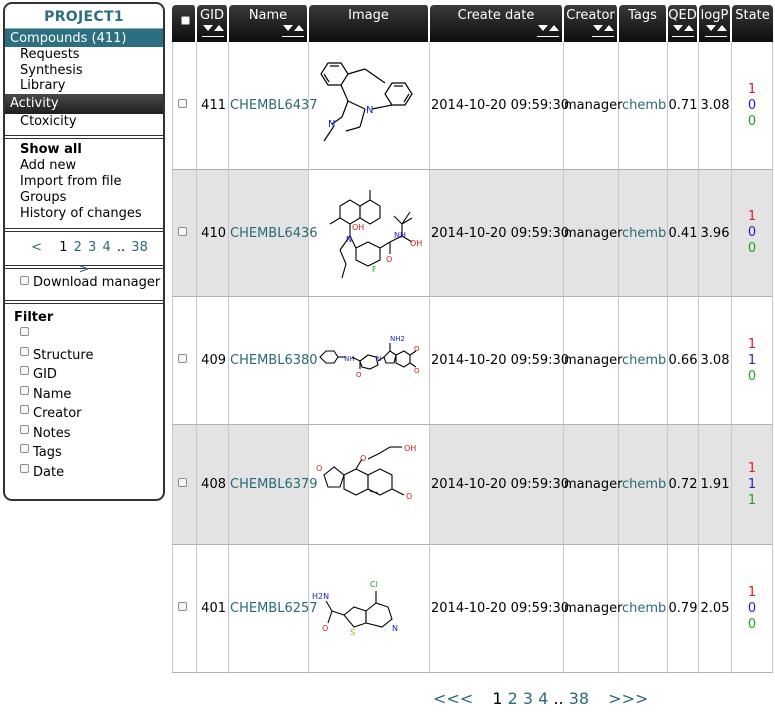 The width and height of the screenshot is (775, 716). Describe the element at coordinates (24, 409) in the screenshot. I see `filter-creator-checkbox` at that location.